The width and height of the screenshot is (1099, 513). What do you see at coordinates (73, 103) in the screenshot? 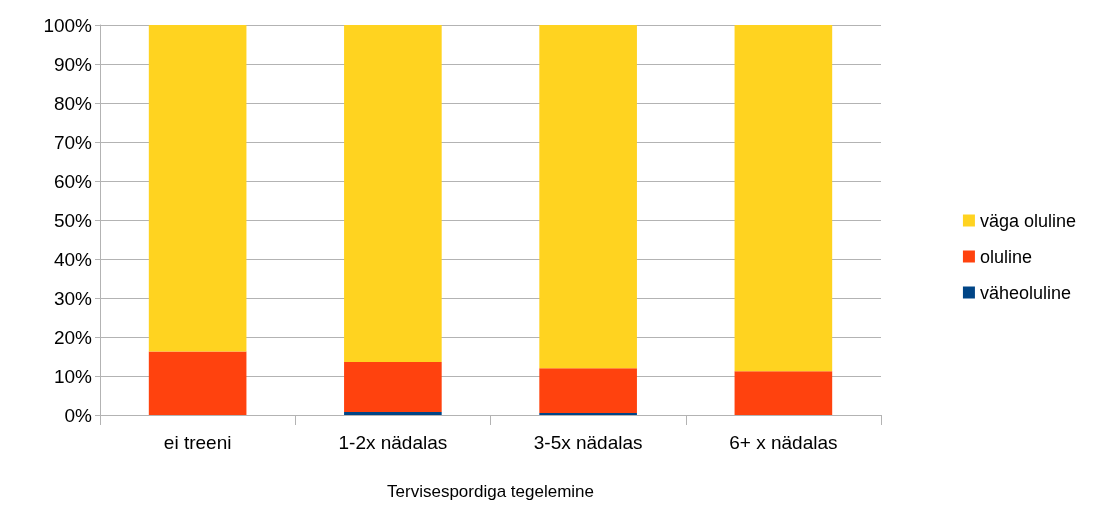
I see `y-tick-label: 80%` at bounding box center [73, 103].